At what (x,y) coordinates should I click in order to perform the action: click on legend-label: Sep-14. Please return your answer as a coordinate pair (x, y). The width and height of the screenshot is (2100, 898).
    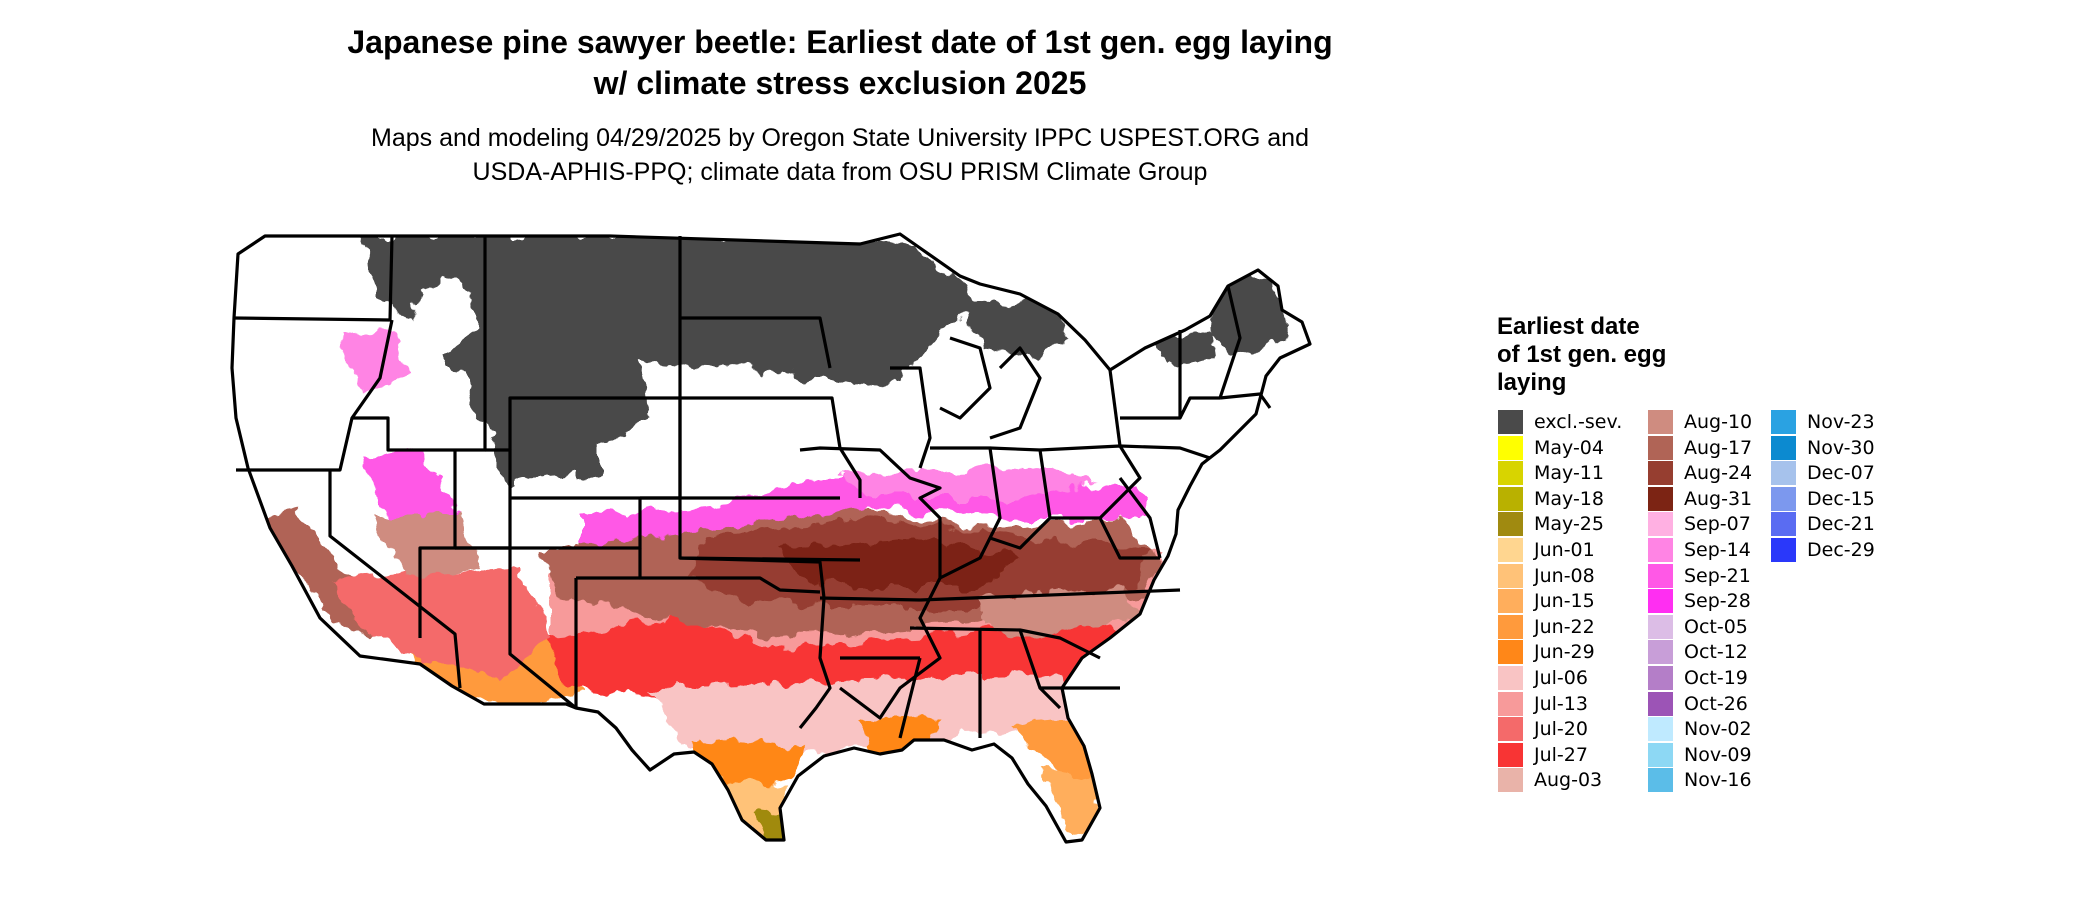
    Looking at the image, I should click on (1717, 549).